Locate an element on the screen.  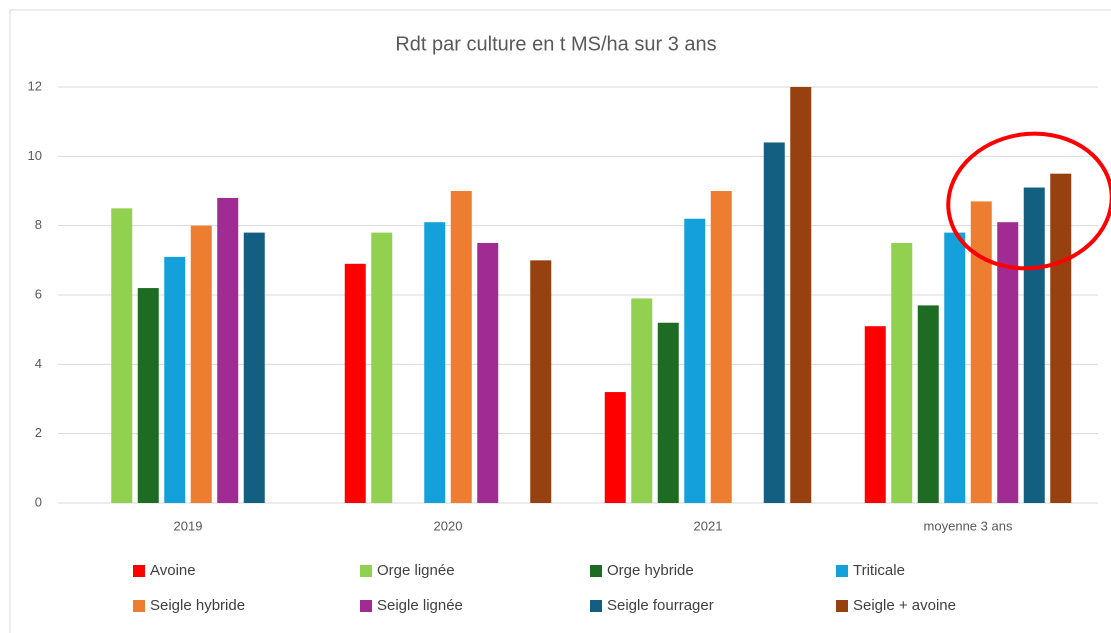
x-tick-label: 2021 is located at coordinates (708, 525).